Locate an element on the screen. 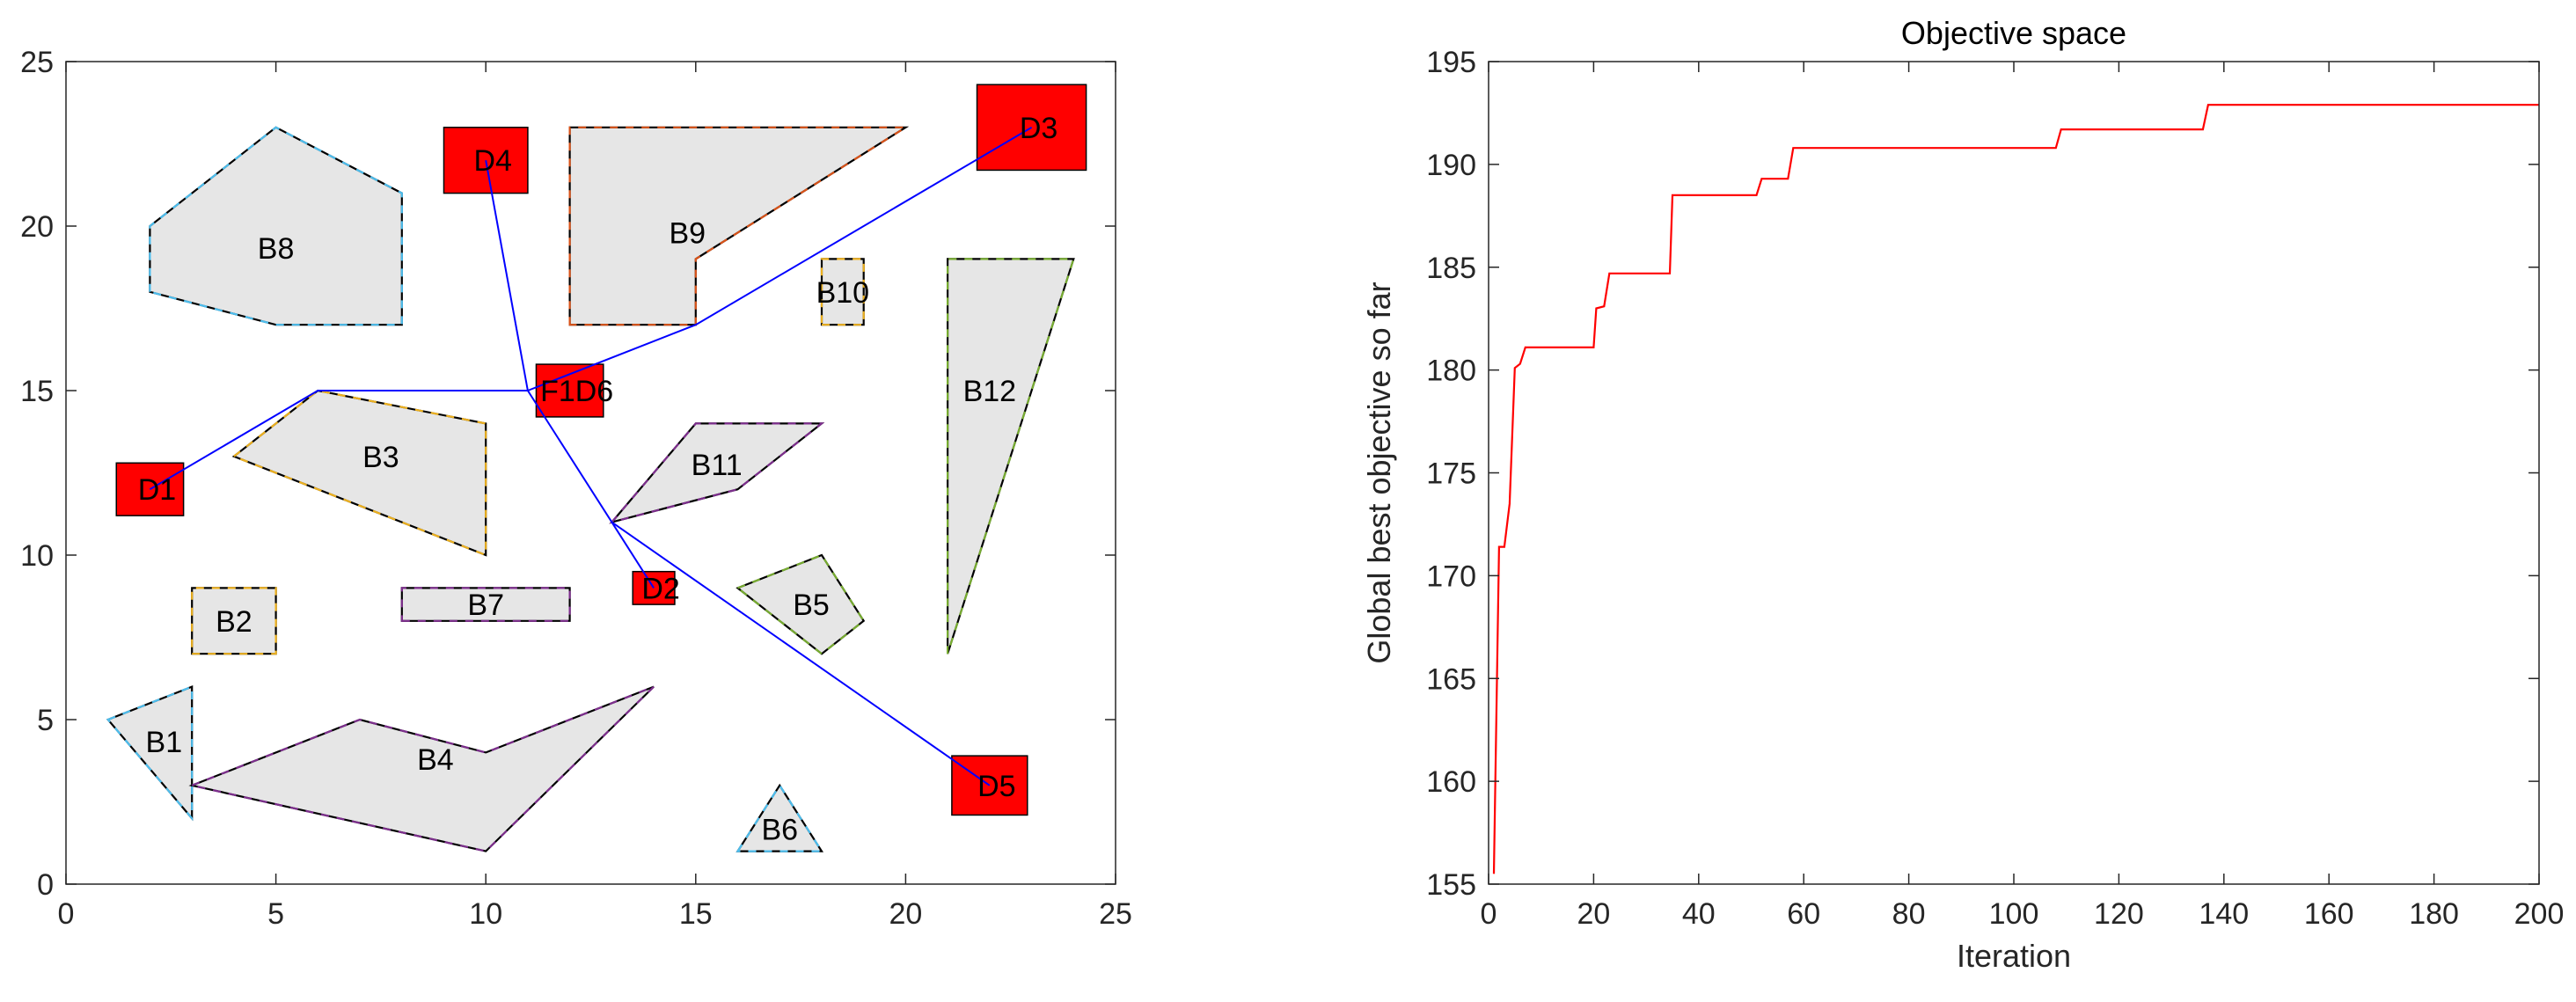  obstacle-edge-b8 is located at coordinates (276, 226).